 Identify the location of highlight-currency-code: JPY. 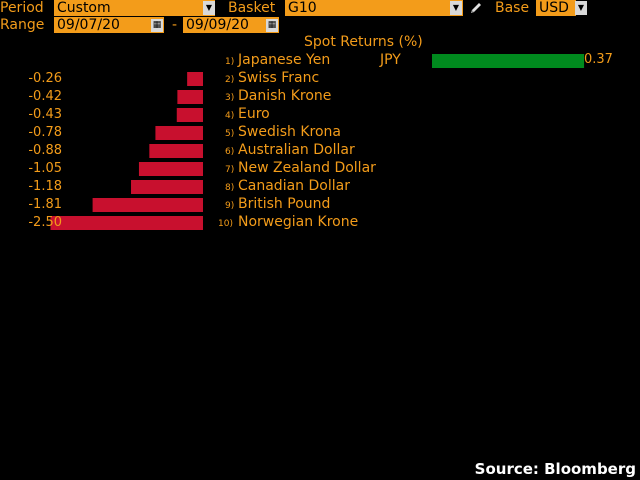
(390, 60).